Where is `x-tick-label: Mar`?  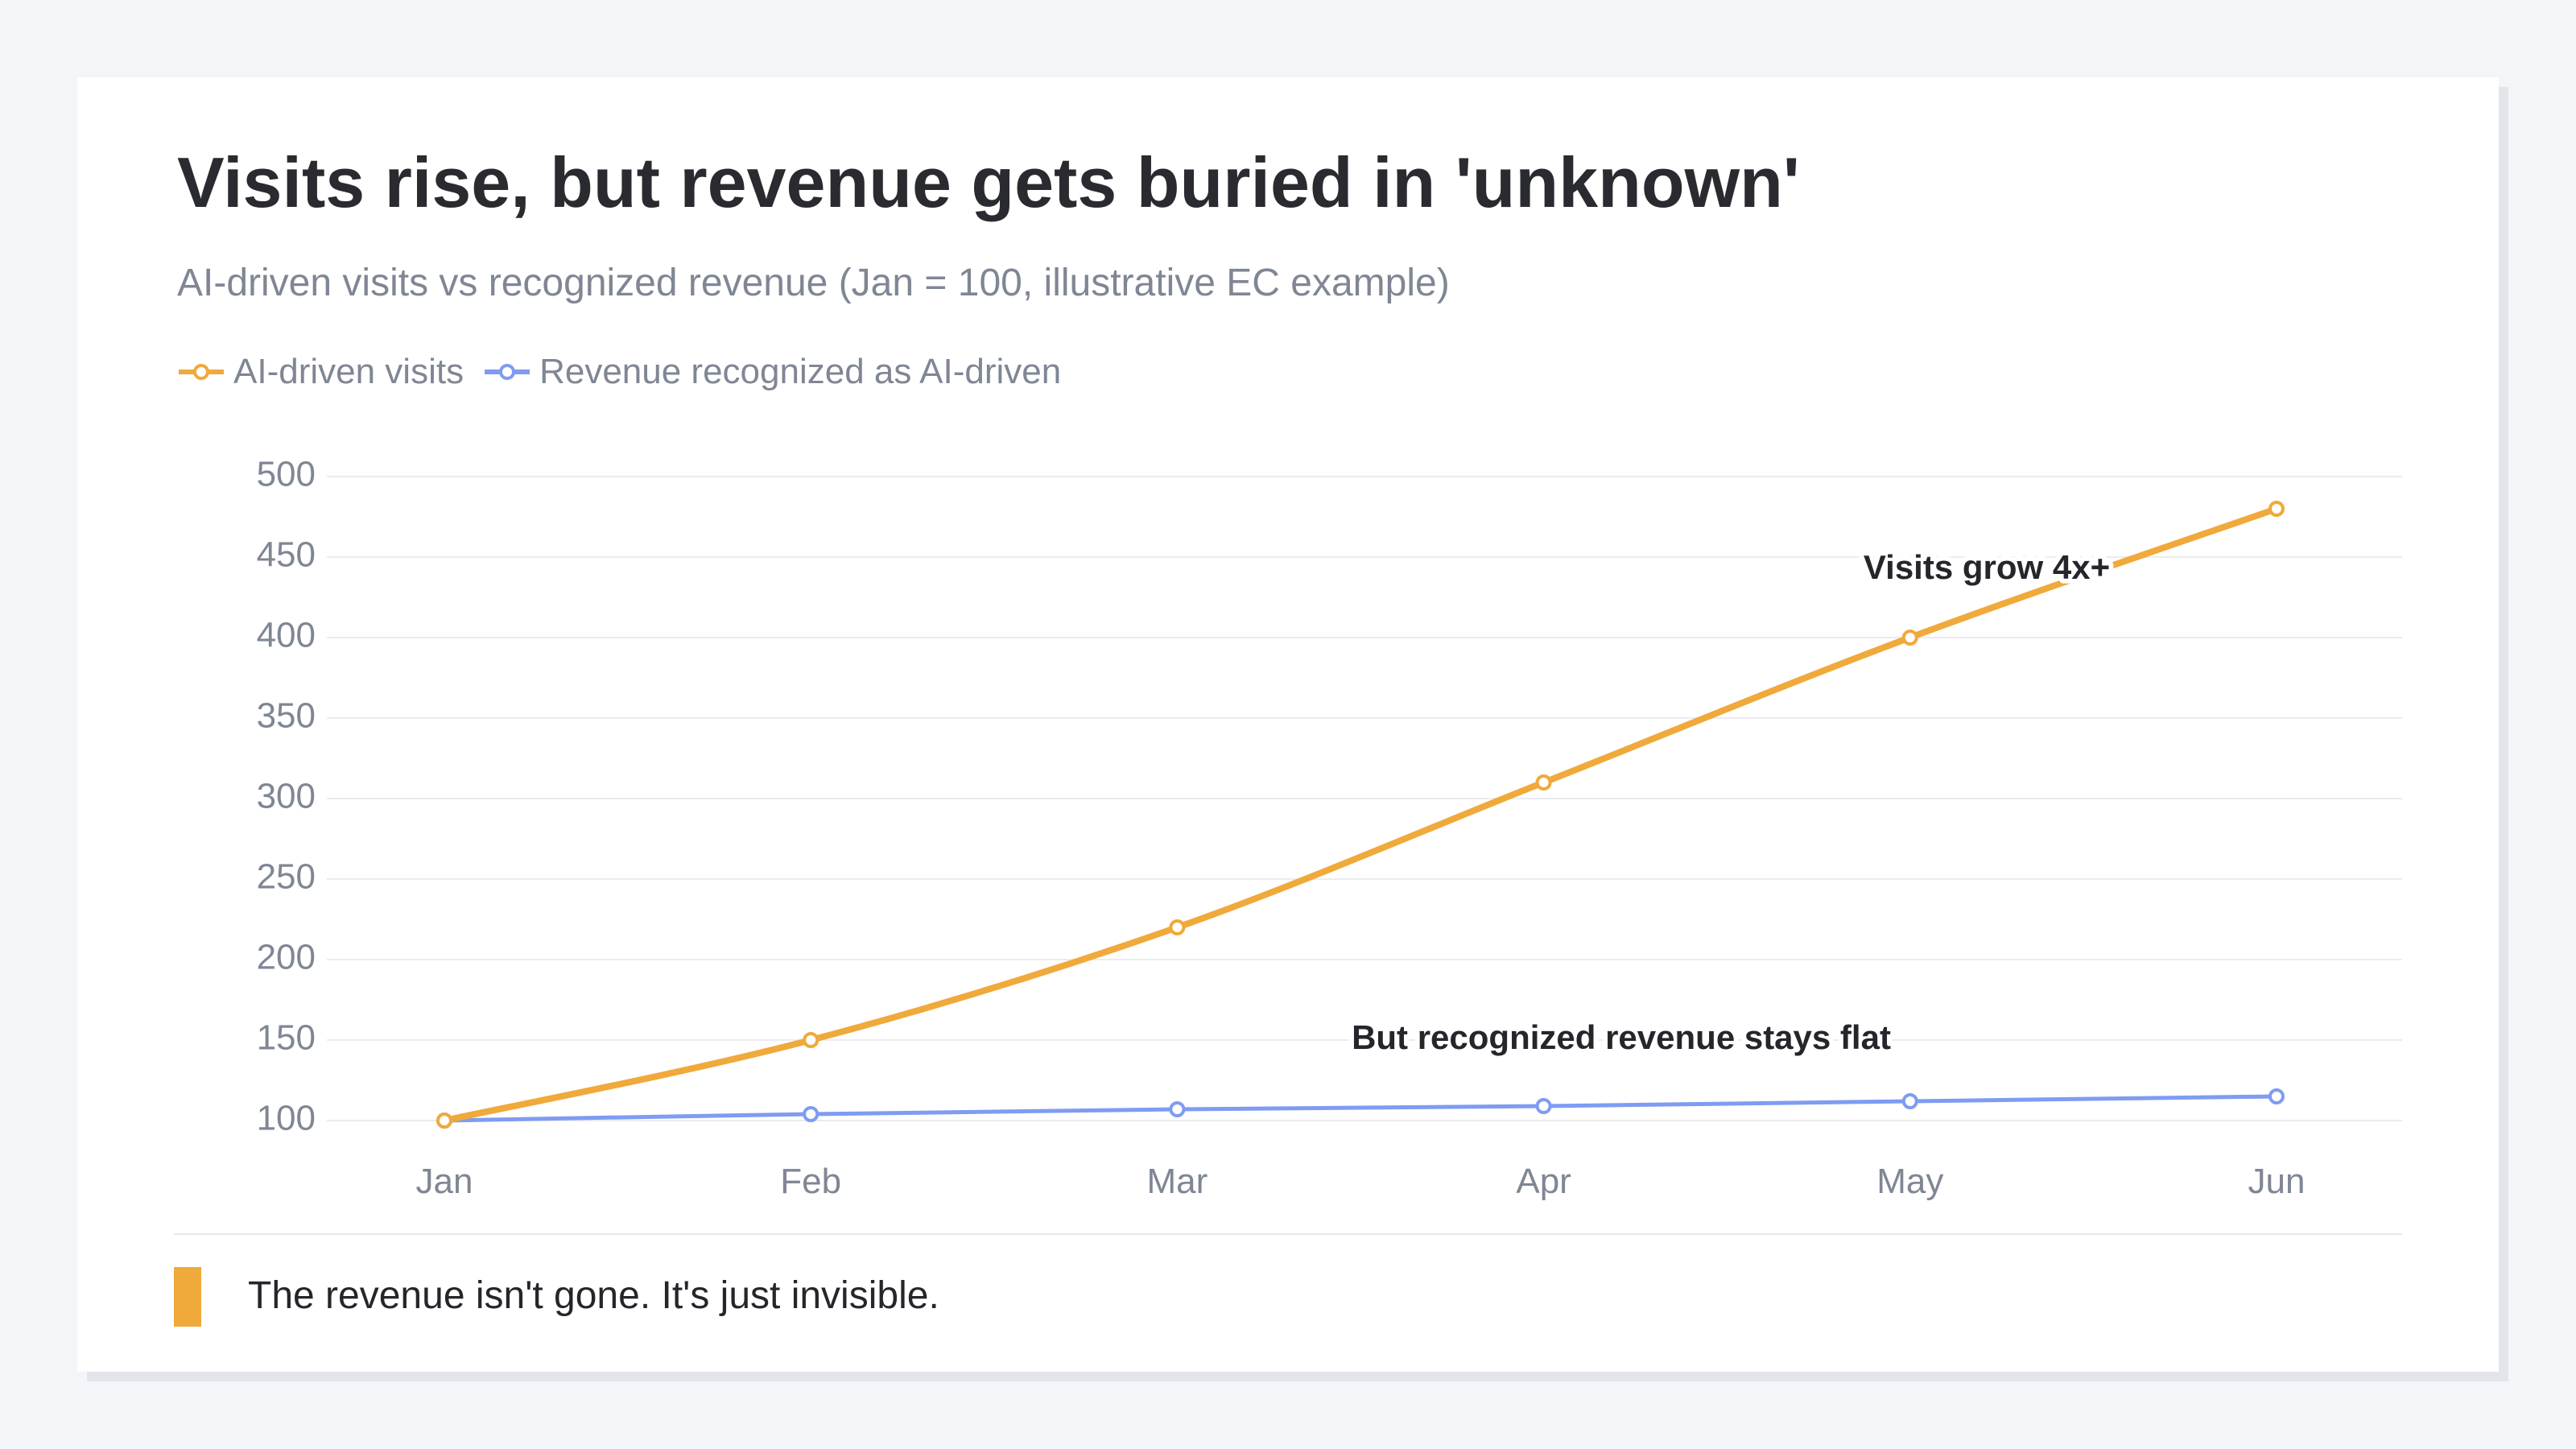 x-tick-label: Mar is located at coordinates (1177, 1181).